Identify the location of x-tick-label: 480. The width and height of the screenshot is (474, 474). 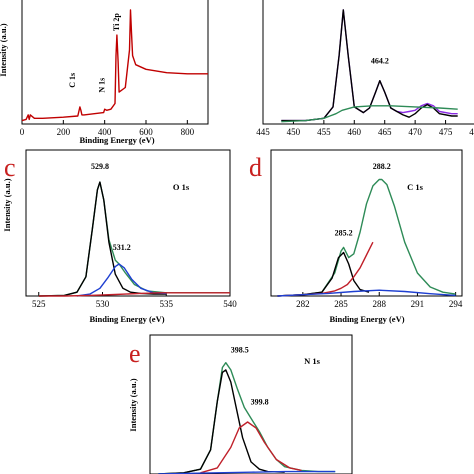
(471, 132).